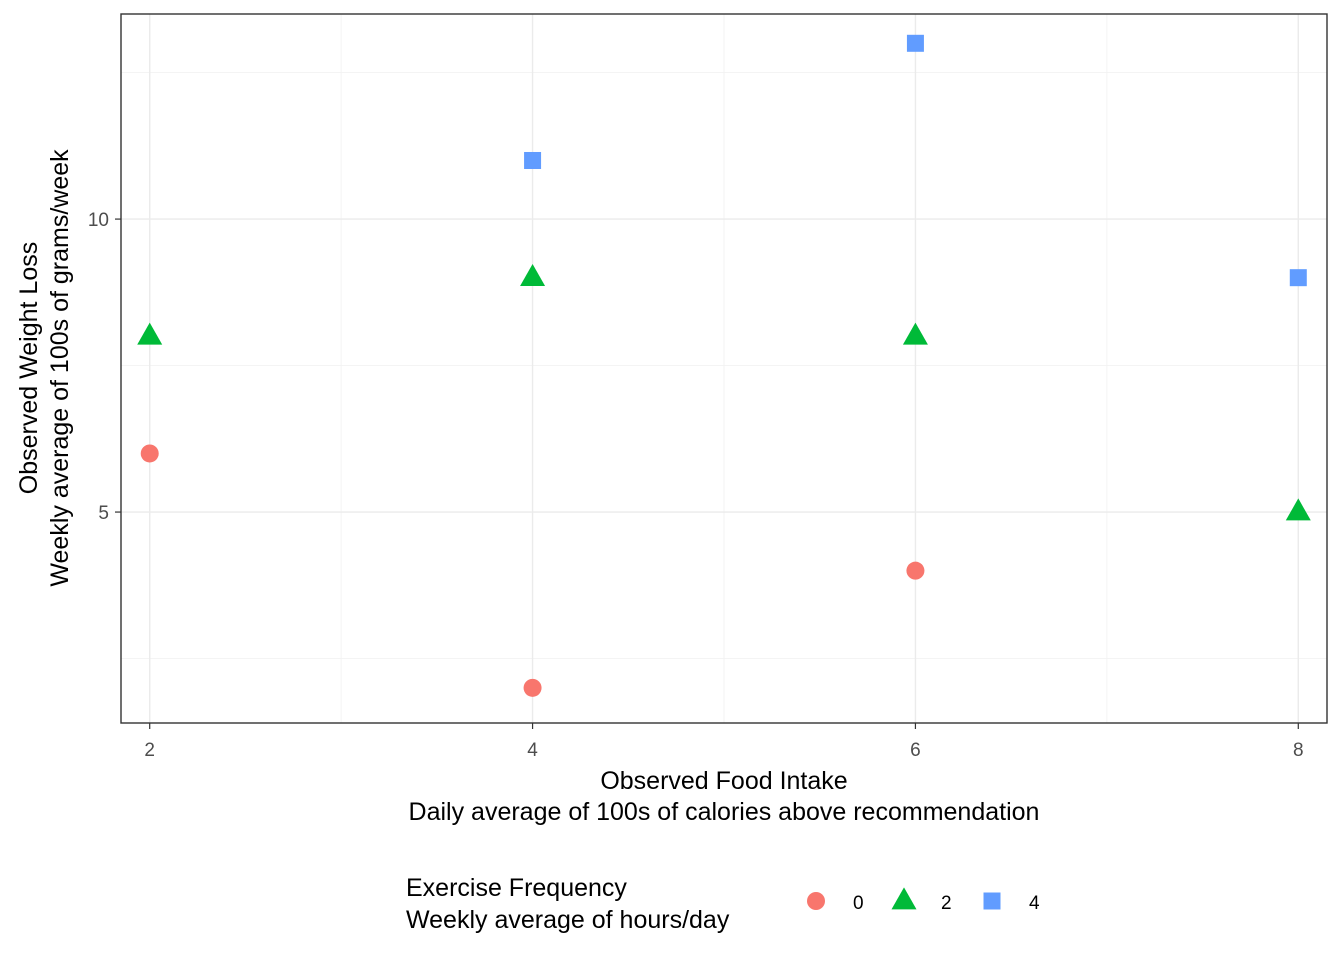 This screenshot has height=960, width=1344. Describe the element at coordinates (60, 368) in the screenshot. I see `y-axis-title-line-2: Weekly average of 100s of grams/week` at that location.